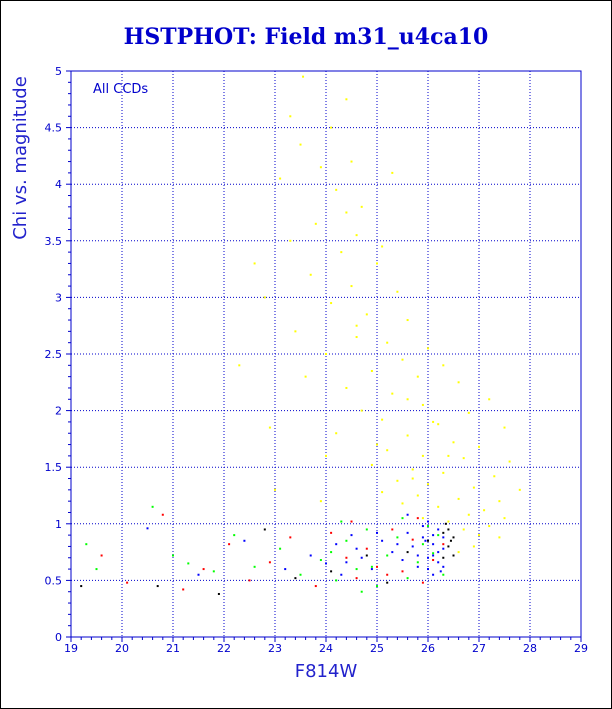 This screenshot has height=709, width=612. Describe the element at coordinates (326, 648) in the screenshot. I see `x-tick-label: 24` at that location.